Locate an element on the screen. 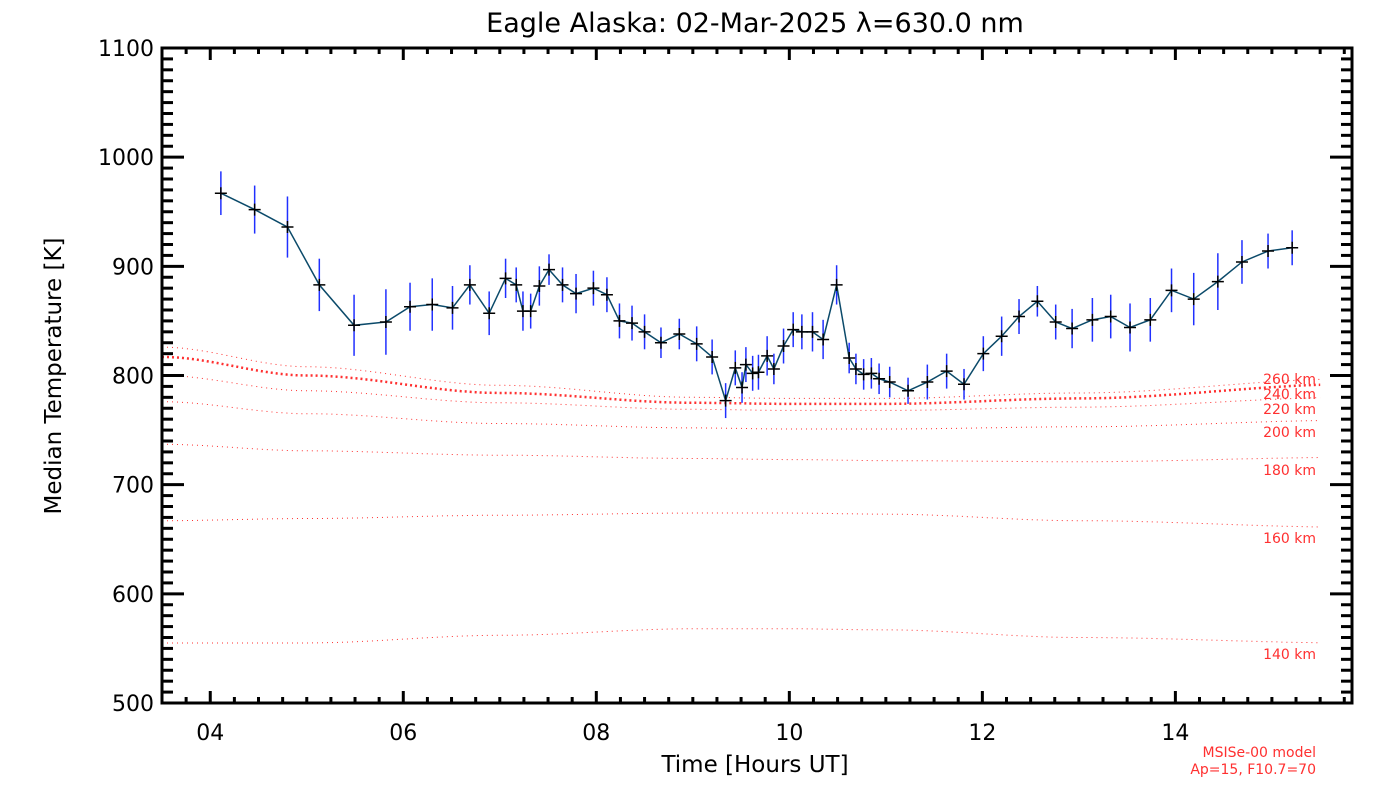  y-tick-label: 600 is located at coordinates (133, 595).